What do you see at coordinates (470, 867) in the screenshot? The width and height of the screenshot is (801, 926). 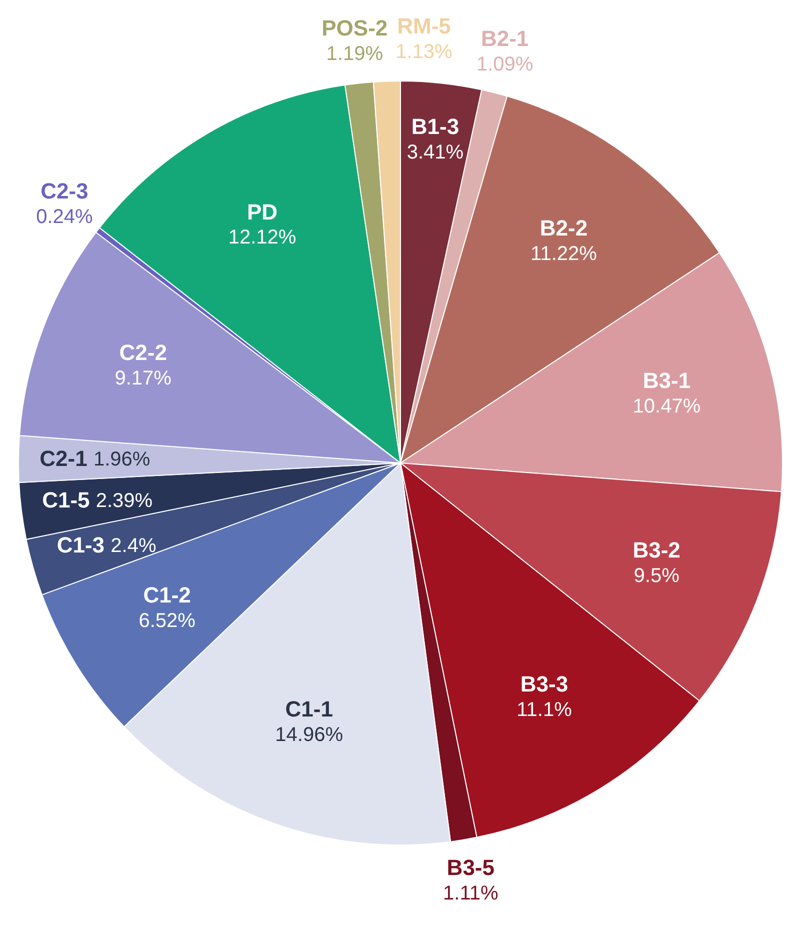 I see `slice-label: B3-5` at bounding box center [470, 867].